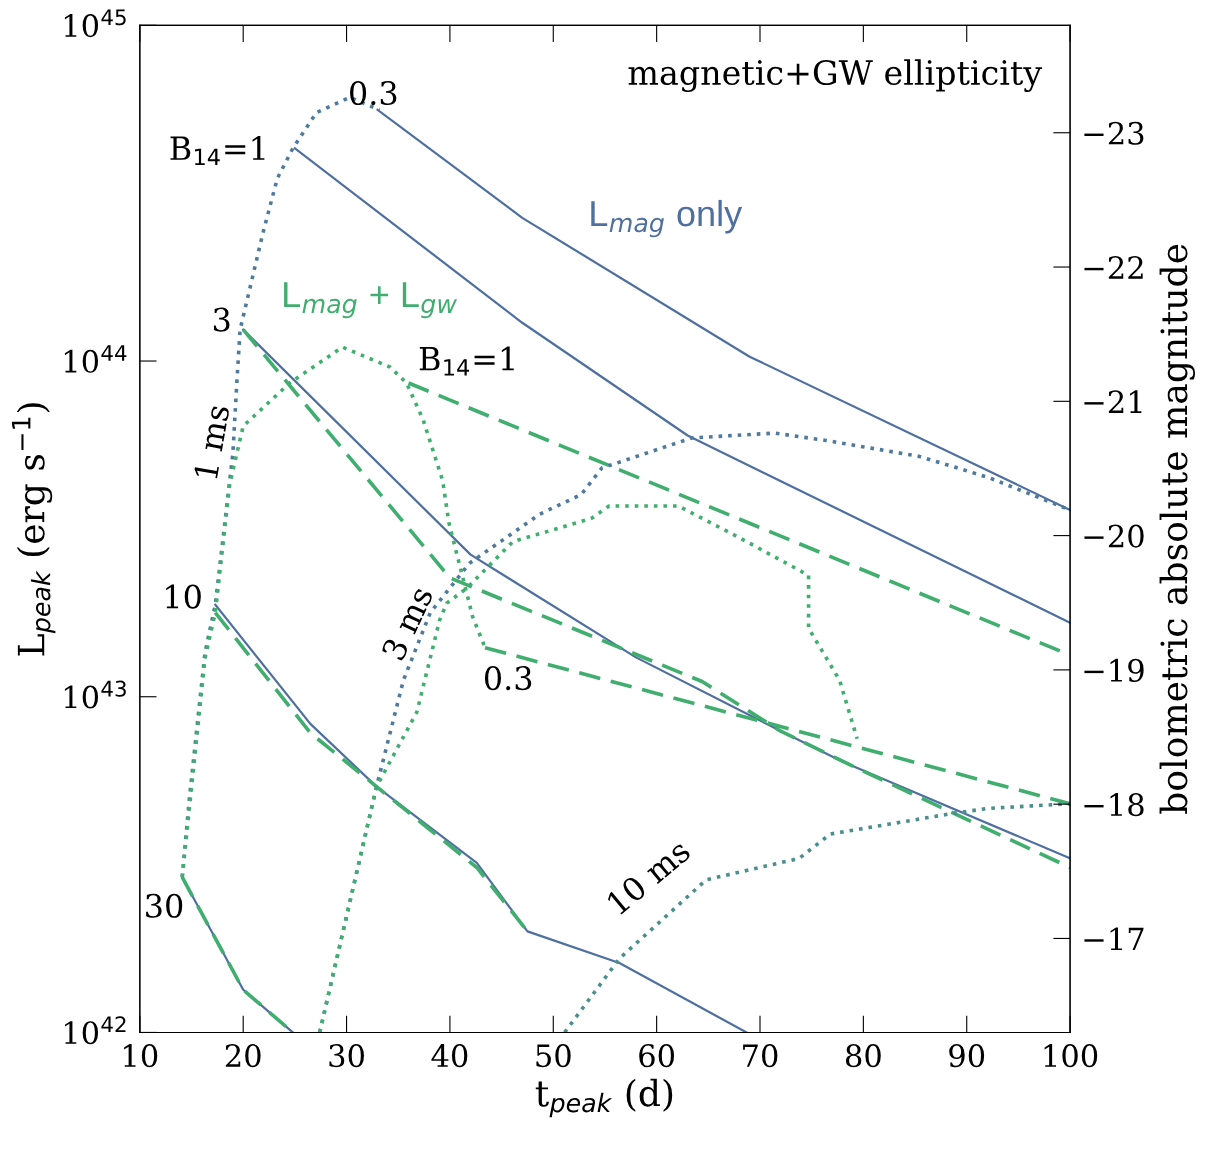 The height and width of the screenshot is (1151, 1216). What do you see at coordinates (760, 1056) in the screenshot?
I see `x-tick-label: 70` at bounding box center [760, 1056].